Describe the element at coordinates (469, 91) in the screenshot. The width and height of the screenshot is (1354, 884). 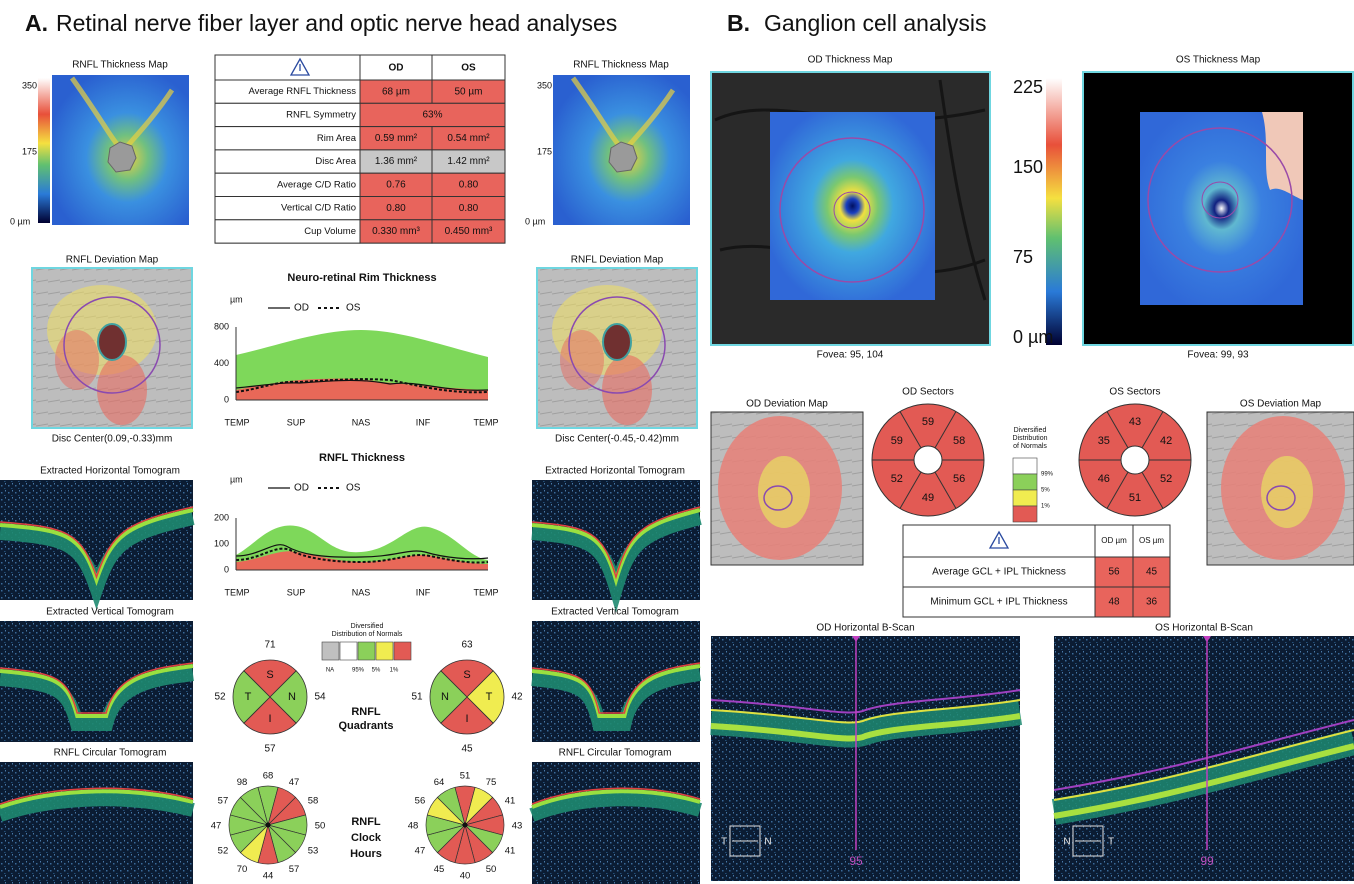
I see `value-text: 50 µm` at that location.